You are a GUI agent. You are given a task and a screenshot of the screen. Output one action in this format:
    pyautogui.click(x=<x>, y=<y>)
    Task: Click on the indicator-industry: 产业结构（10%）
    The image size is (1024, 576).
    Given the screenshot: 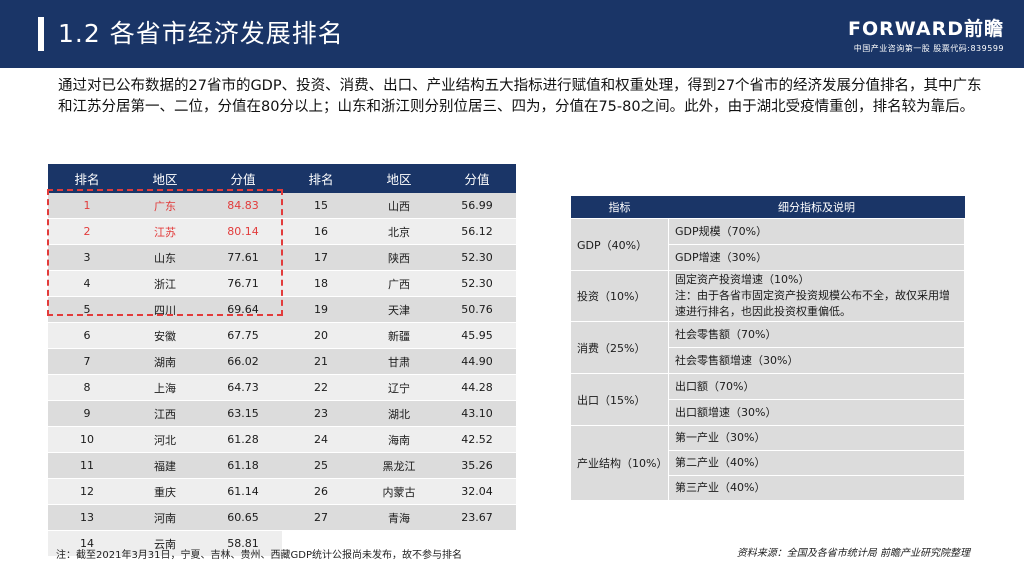 What is the action you would take?
    pyautogui.click(x=619, y=463)
    